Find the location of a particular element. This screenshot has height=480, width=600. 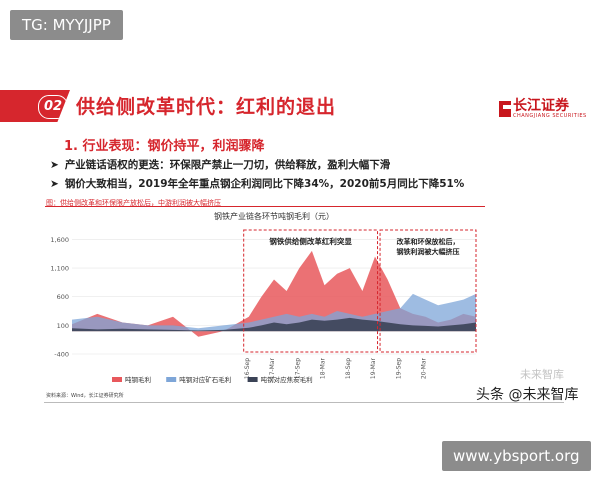

y-tick-label: 1,600 is located at coordinates (59, 240).